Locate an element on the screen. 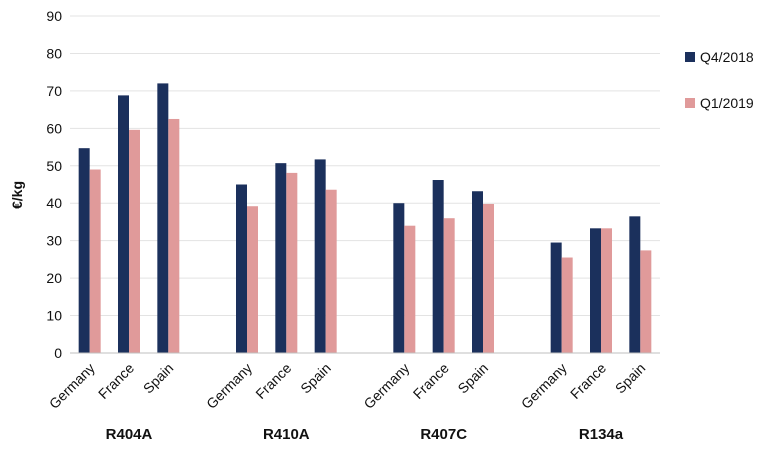 The height and width of the screenshot is (449, 770). y-tick-label: 0 is located at coordinates (58, 353).